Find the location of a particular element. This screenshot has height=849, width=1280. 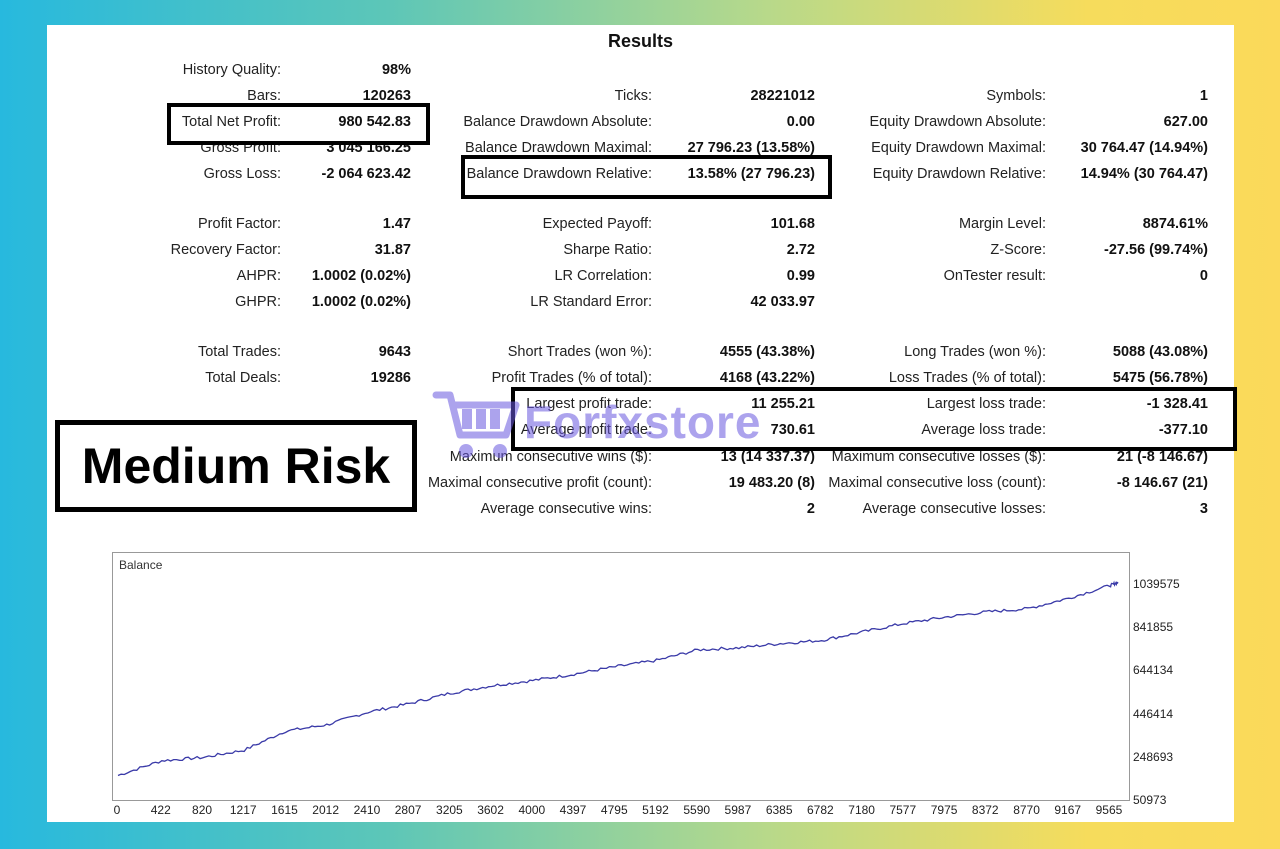

stat-label: Total Trades: is located at coordinates (239, 352).